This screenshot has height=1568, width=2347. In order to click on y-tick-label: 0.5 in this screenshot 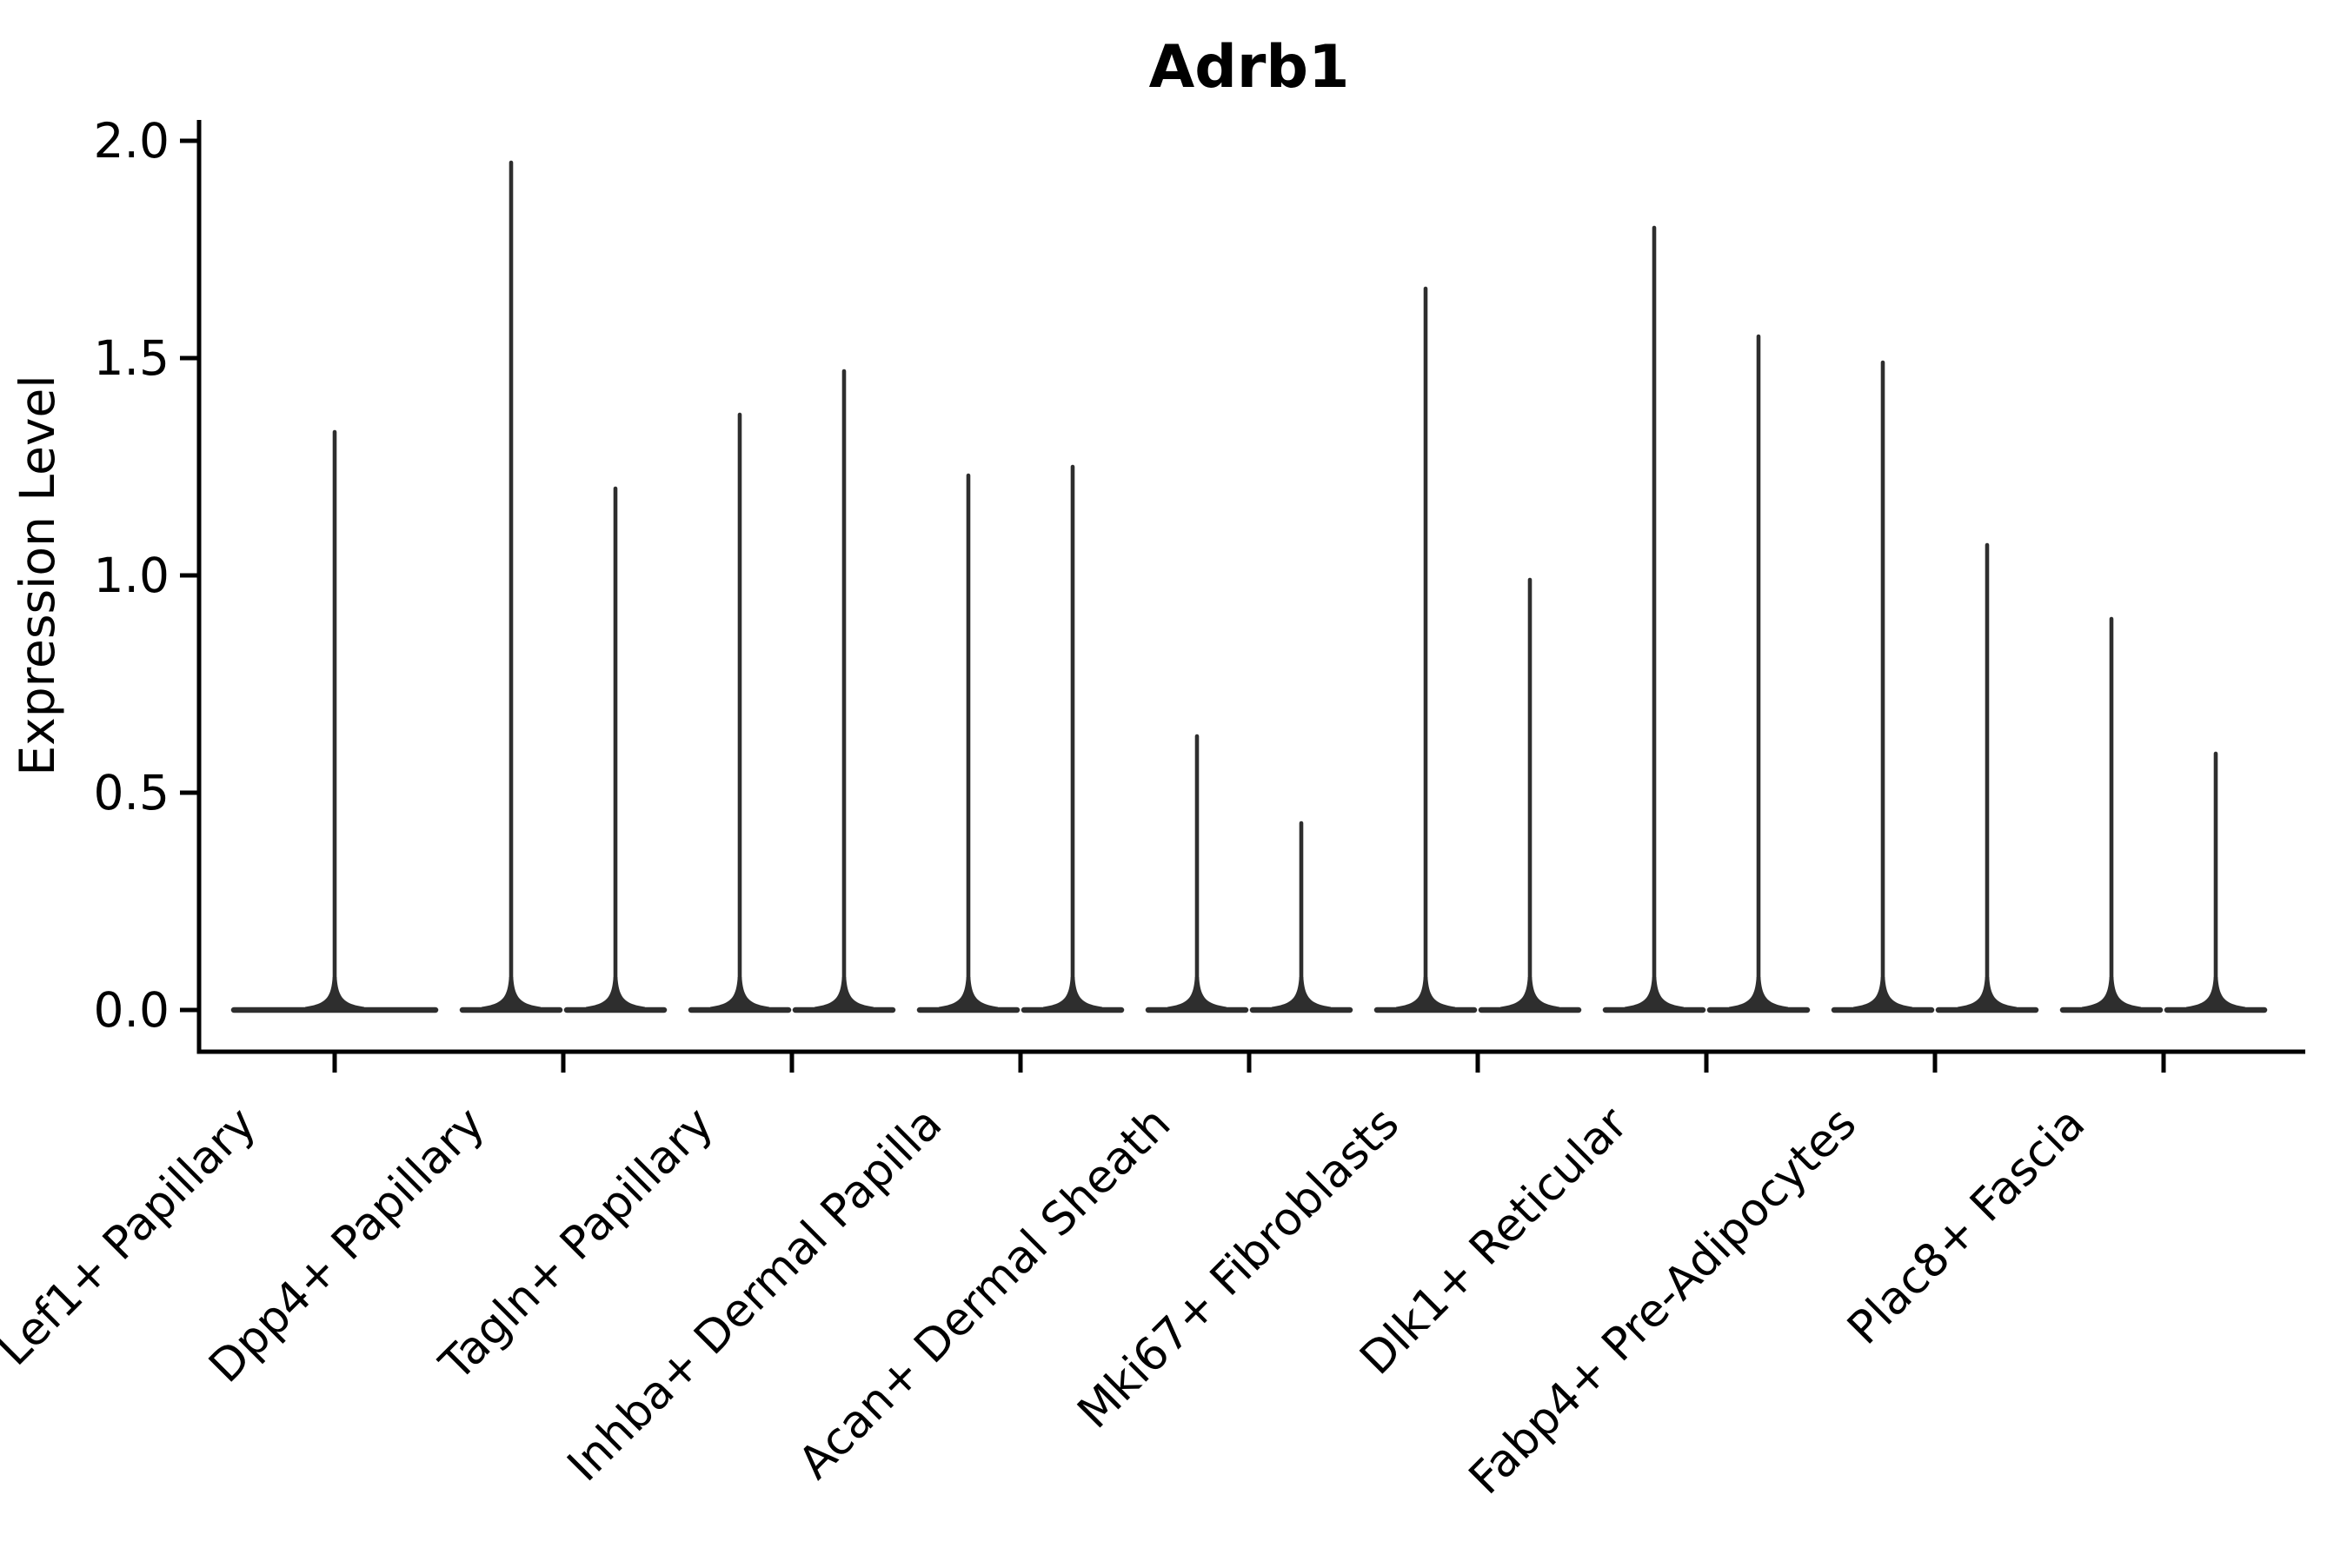, I will do `click(132, 793)`.